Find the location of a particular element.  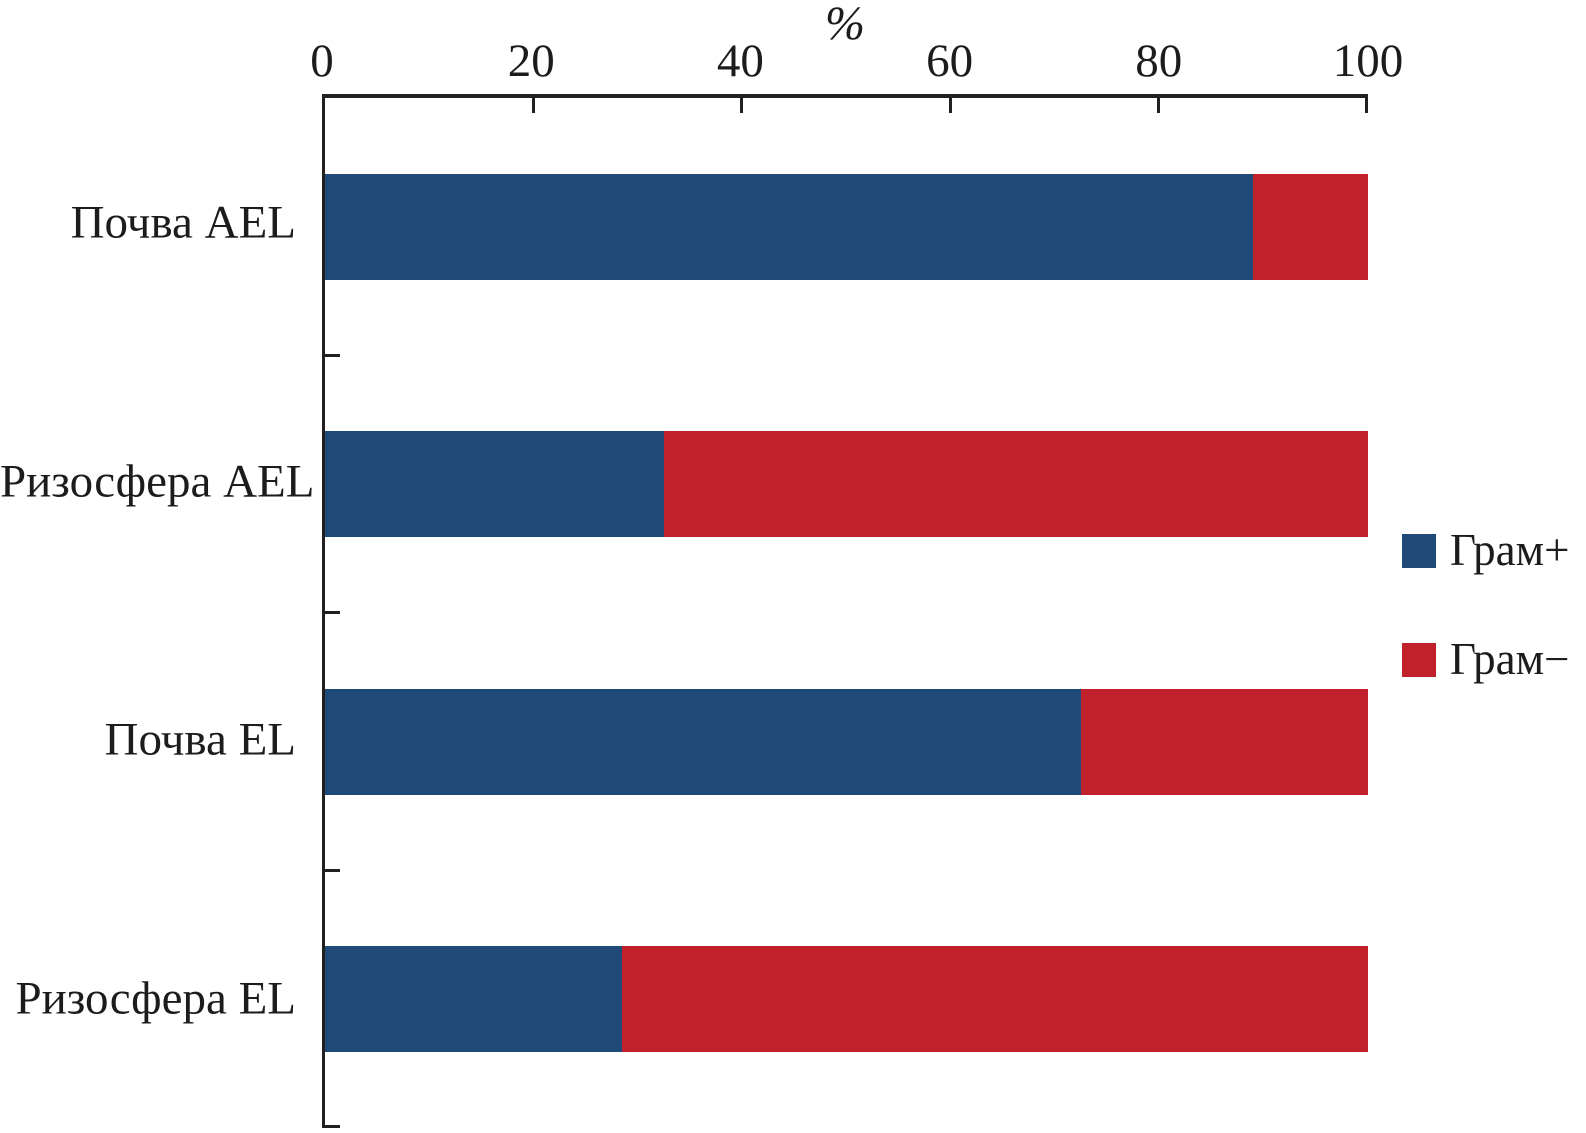

category-label: Ризосфера EL is located at coordinates (155, 998).